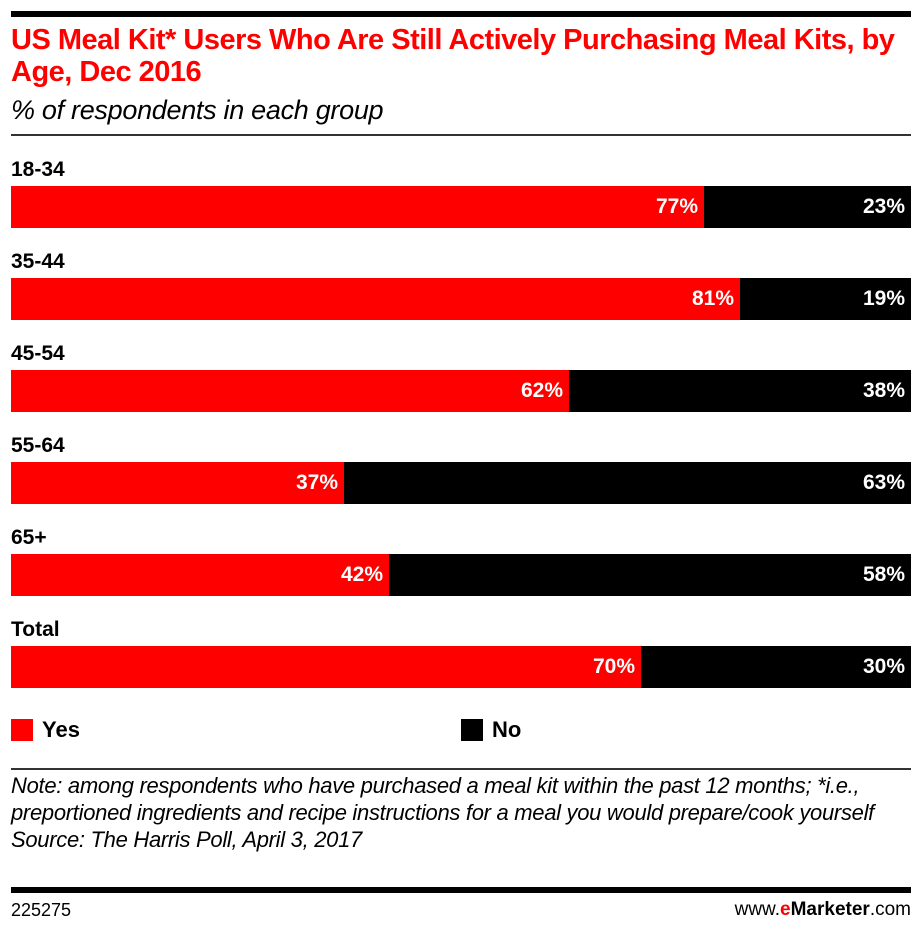 The height and width of the screenshot is (933, 922). What do you see at coordinates (472, 730) in the screenshot?
I see `legend-swatch-no` at bounding box center [472, 730].